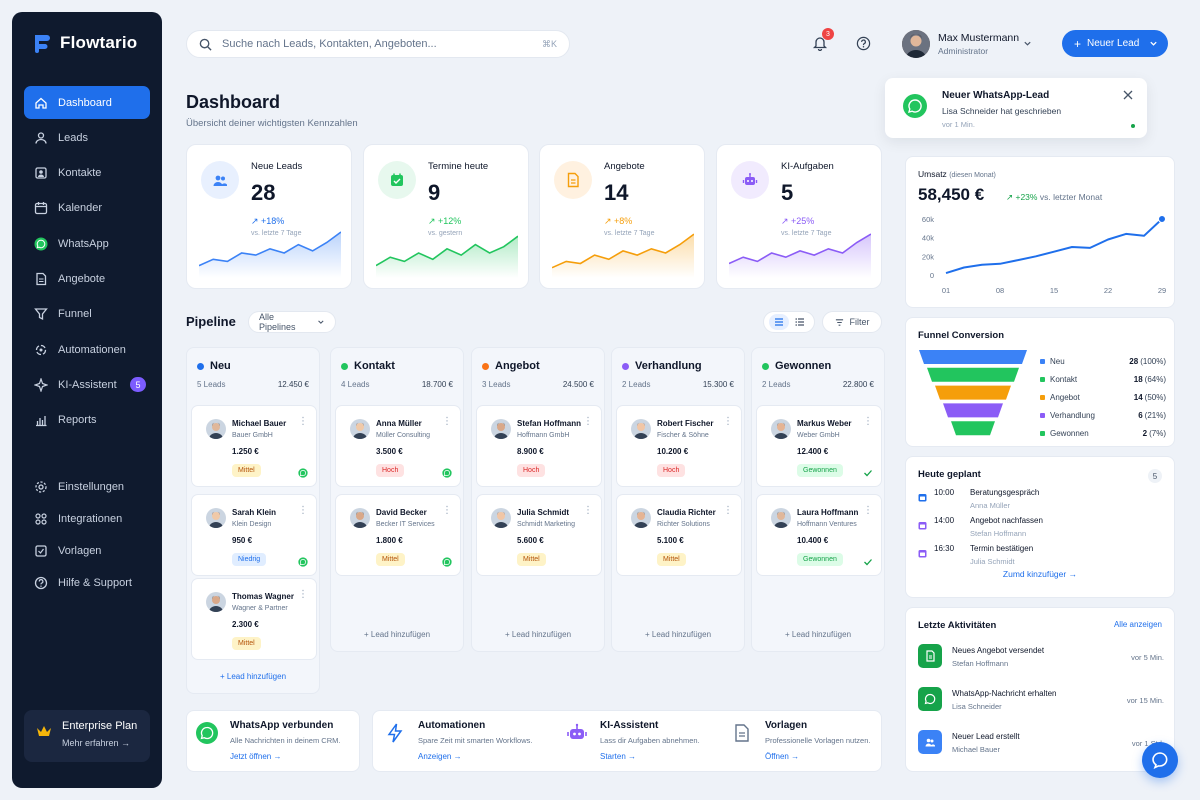 The image size is (1200, 800). I want to click on view-toggle, so click(789, 322).